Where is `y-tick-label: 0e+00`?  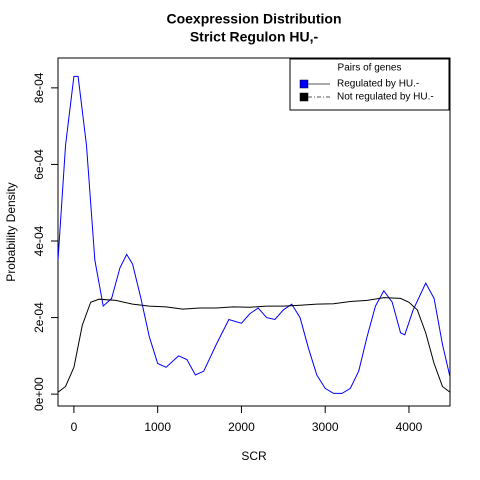
y-tick-label: 0e+00 is located at coordinates (39, 394).